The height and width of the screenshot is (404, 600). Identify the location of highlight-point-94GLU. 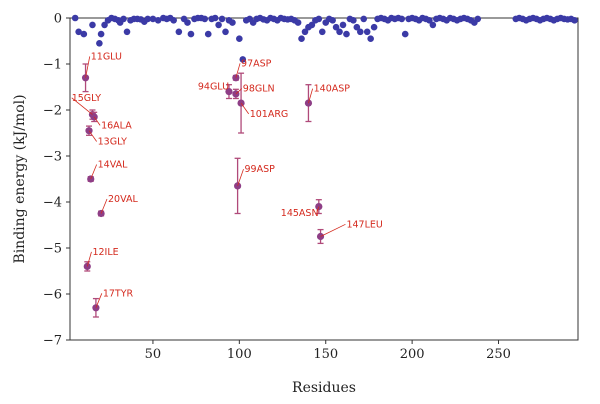
(229, 92).